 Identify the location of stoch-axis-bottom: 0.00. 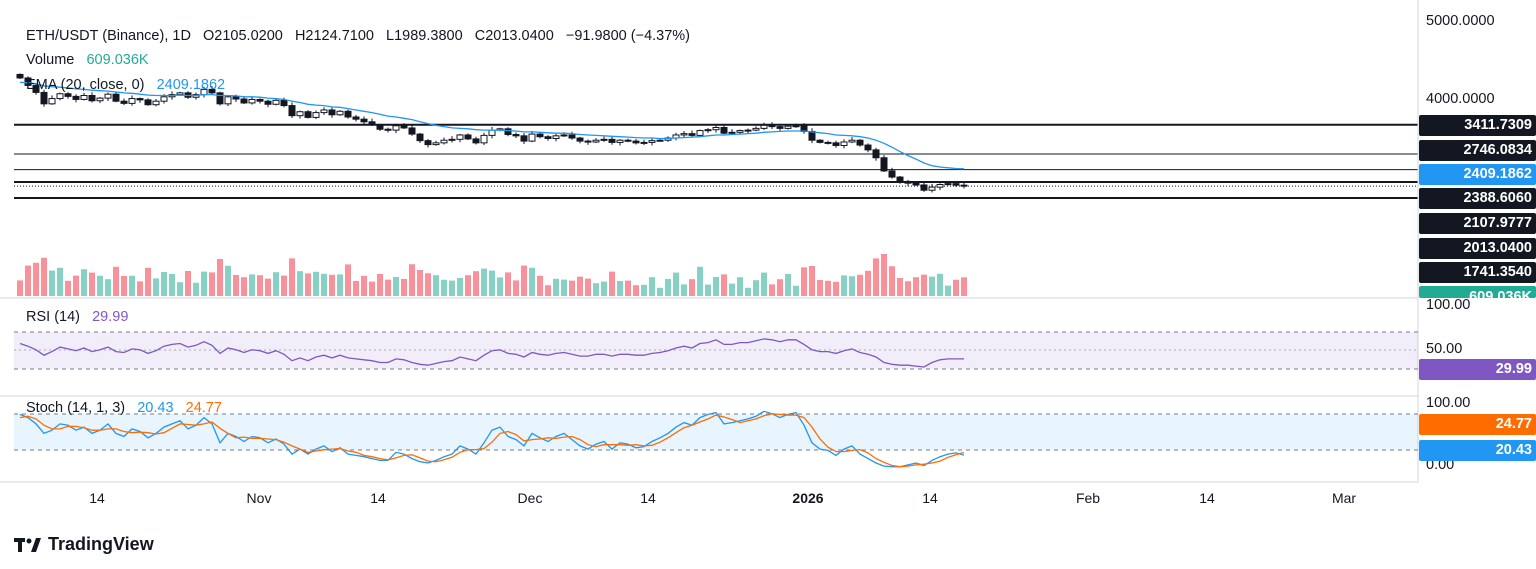
(1440, 465).